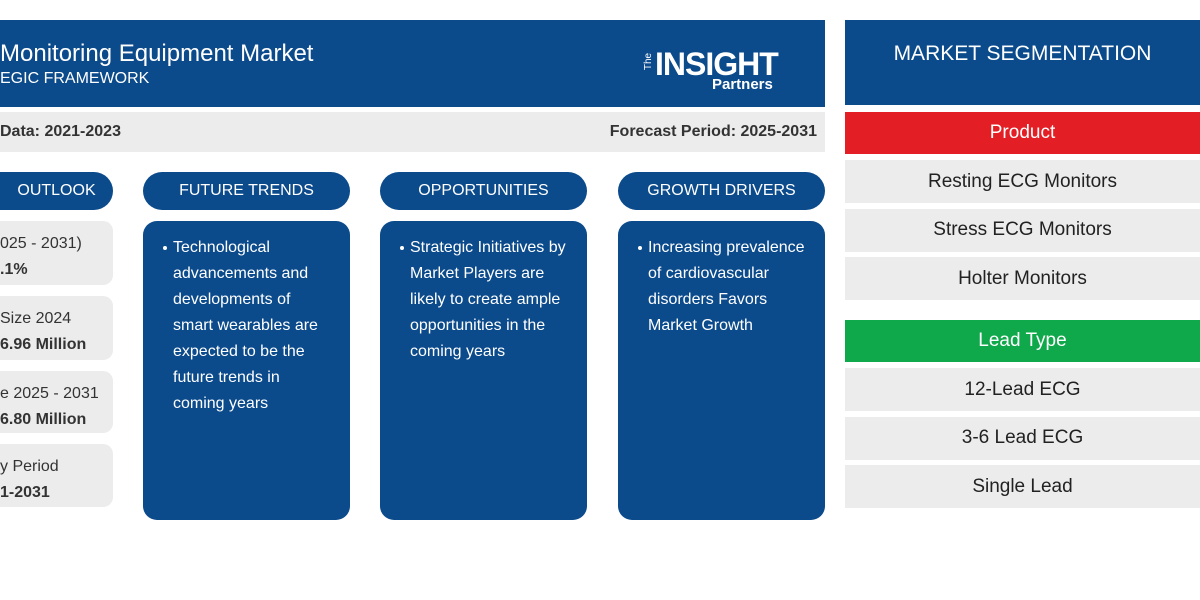 The width and height of the screenshot is (1200, 600). What do you see at coordinates (157, 53) in the screenshot?
I see `title: Monitoring Equipment Market` at bounding box center [157, 53].